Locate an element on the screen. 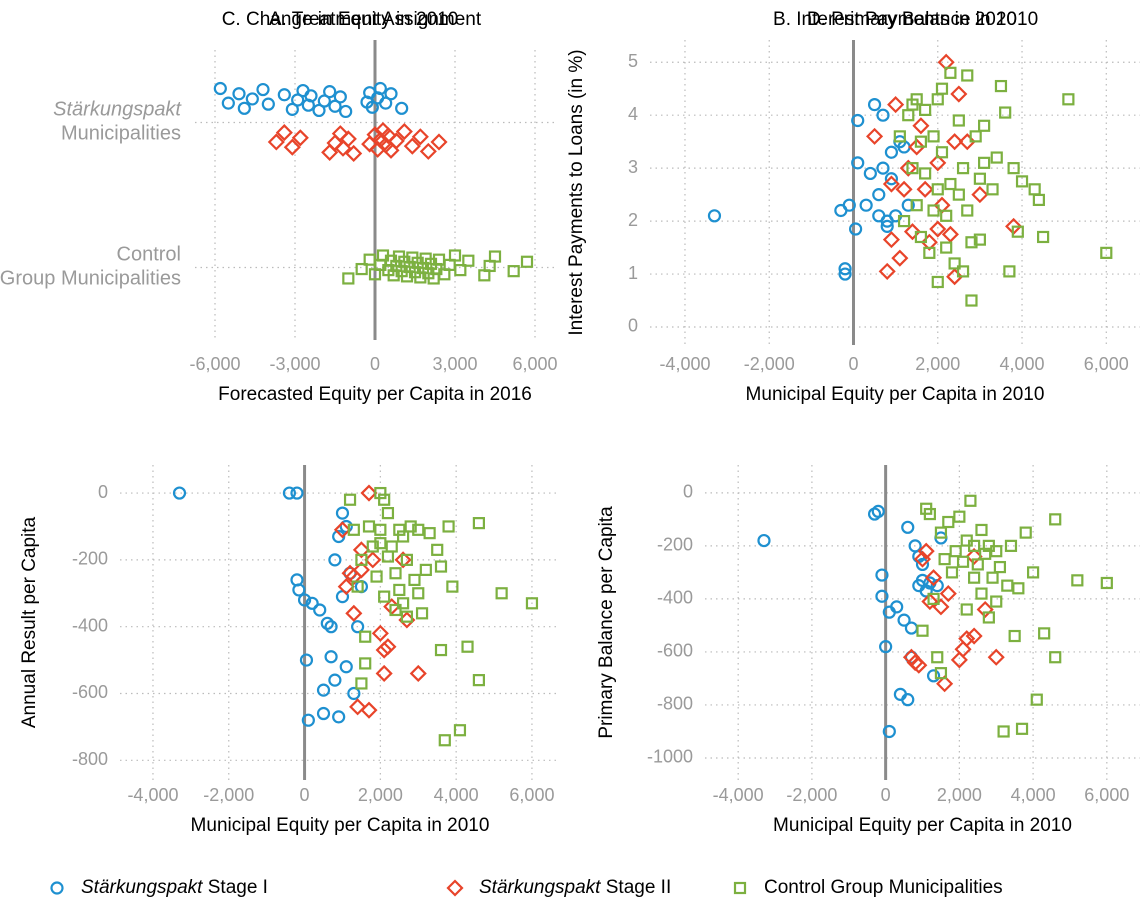 This screenshot has height=911, width=1146. x-axis-label: Municipal Equity per Capita in 2010 is located at coordinates (922, 825).